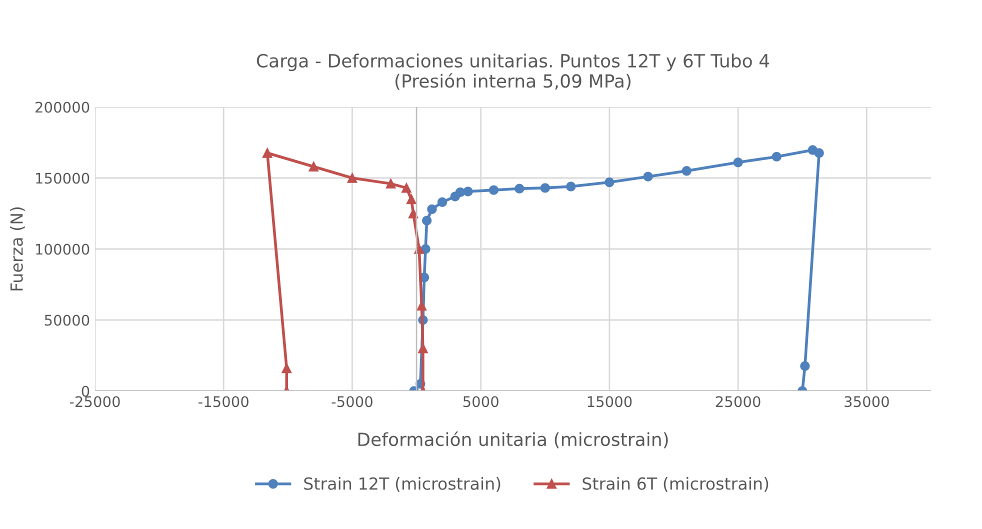 The image size is (982, 529). I want to click on y-tick-label: 200000, so click(63, 107).